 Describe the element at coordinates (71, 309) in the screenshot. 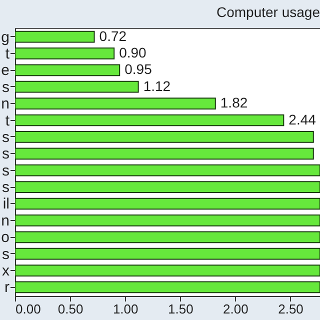

I see `x-tick-label: 0.50` at that location.